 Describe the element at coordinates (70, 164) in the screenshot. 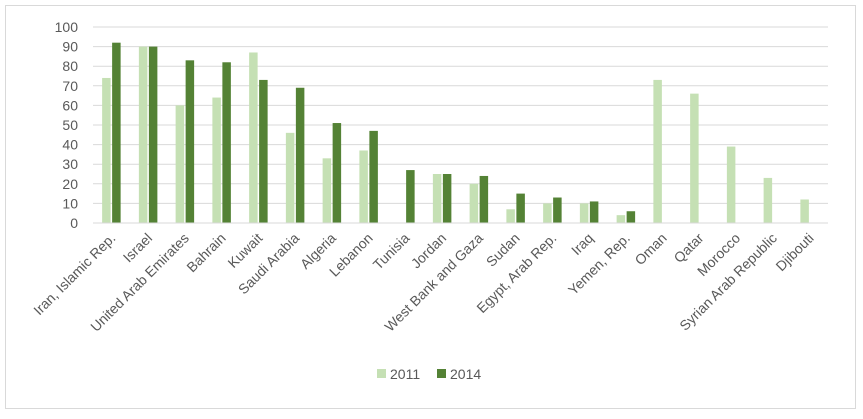

I see `y-tick-label: 30` at that location.